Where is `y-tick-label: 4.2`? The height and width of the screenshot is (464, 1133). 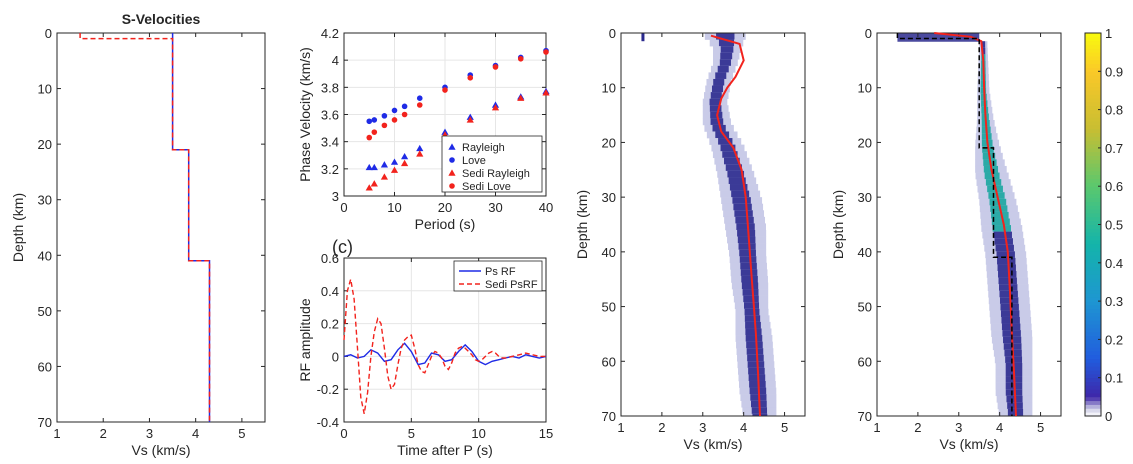 y-tick-label: 4.2 is located at coordinates (330, 33).